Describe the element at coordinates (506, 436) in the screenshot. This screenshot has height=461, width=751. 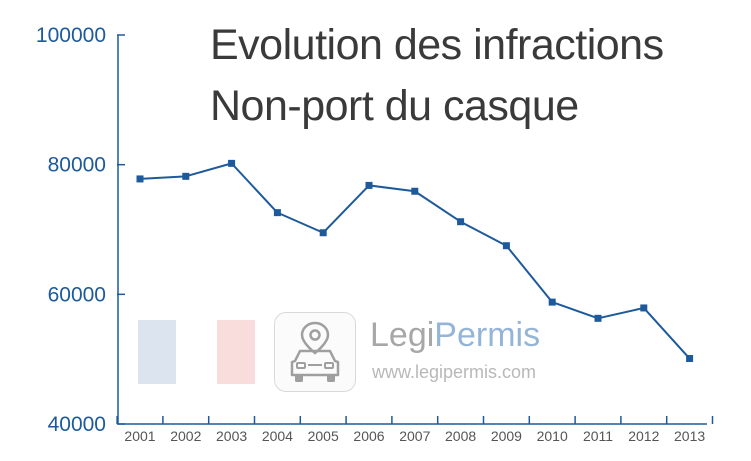
I see `x-tick-label: 2009` at that location.